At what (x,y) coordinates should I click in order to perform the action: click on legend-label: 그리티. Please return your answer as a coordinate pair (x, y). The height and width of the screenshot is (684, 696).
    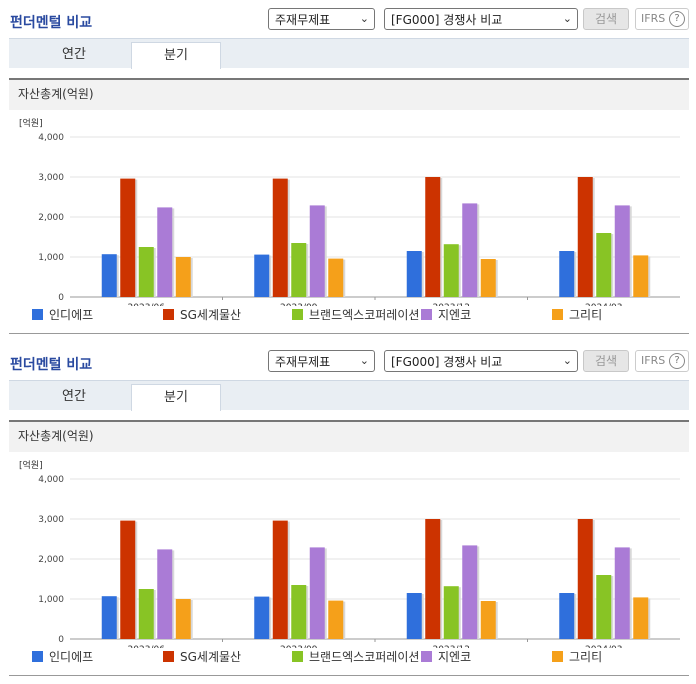
    Looking at the image, I should click on (586, 315).